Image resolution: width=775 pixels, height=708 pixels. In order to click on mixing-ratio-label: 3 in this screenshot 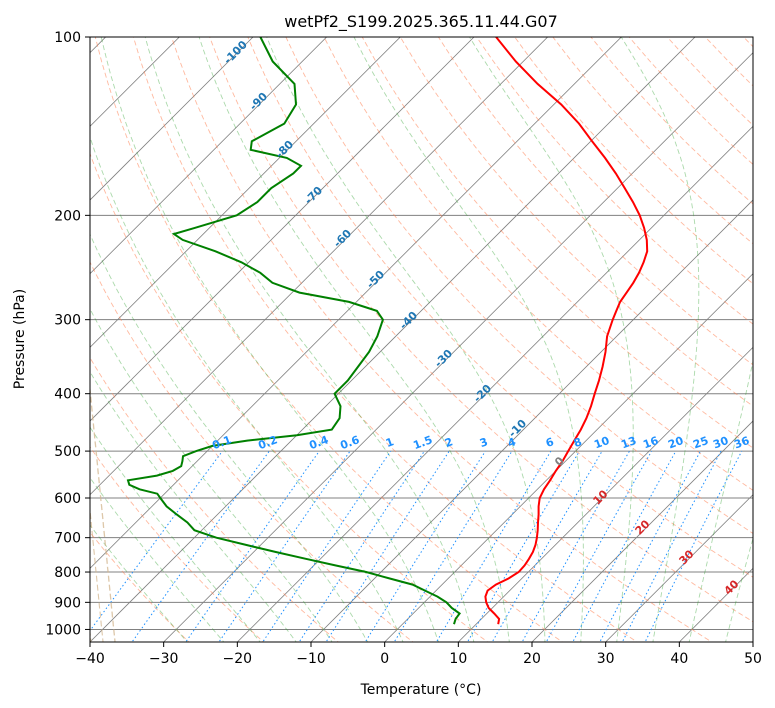, I will do `click(484, 442)`.